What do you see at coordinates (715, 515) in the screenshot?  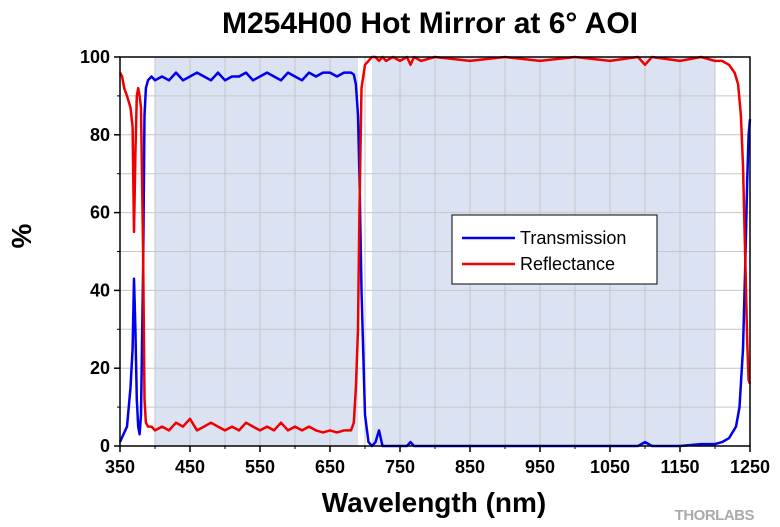 I see `thorlabs-logo: THORLABS` at bounding box center [715, 515].